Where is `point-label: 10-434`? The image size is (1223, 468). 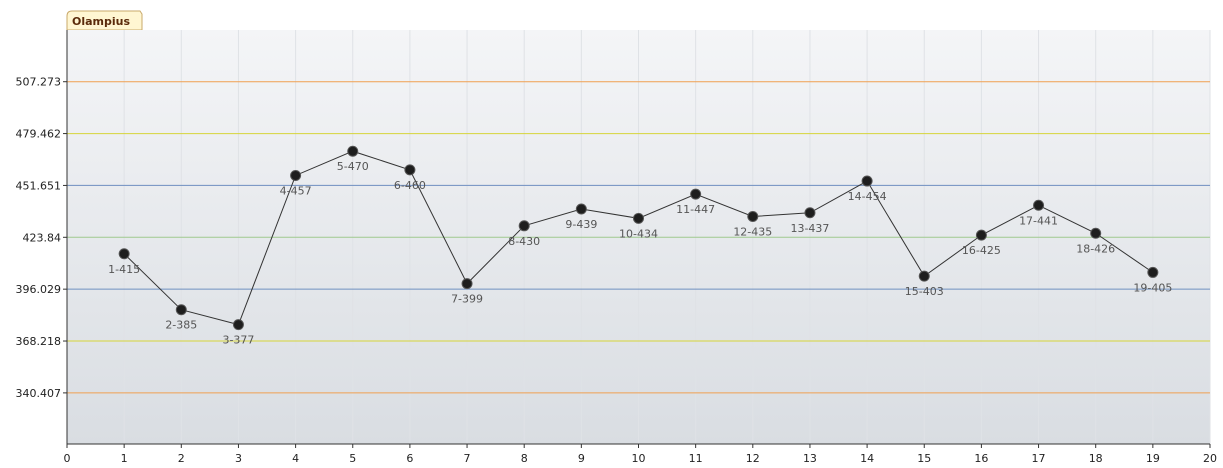 point-label: 10-434 is located at coordinates (638, 233).